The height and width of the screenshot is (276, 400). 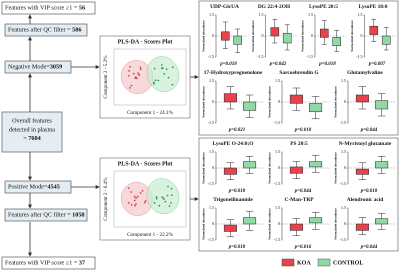 I want to click on panel-title: LysoPE 20:5, so click(x=323, y=7).